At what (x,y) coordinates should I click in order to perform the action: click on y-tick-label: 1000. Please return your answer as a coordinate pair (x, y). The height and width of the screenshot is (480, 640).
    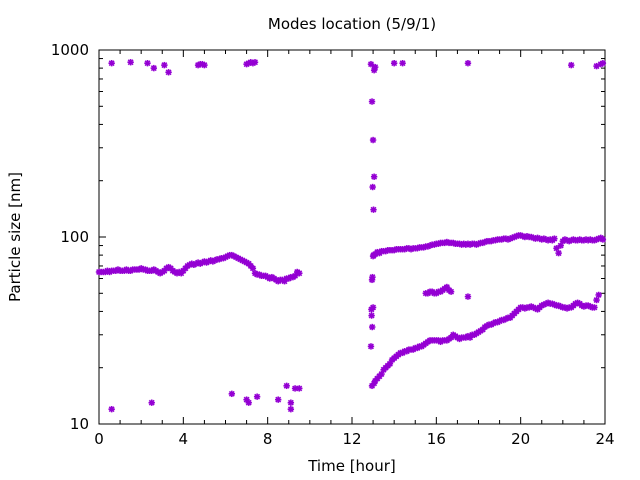
    Looking at the image, I should click on (70, 50).